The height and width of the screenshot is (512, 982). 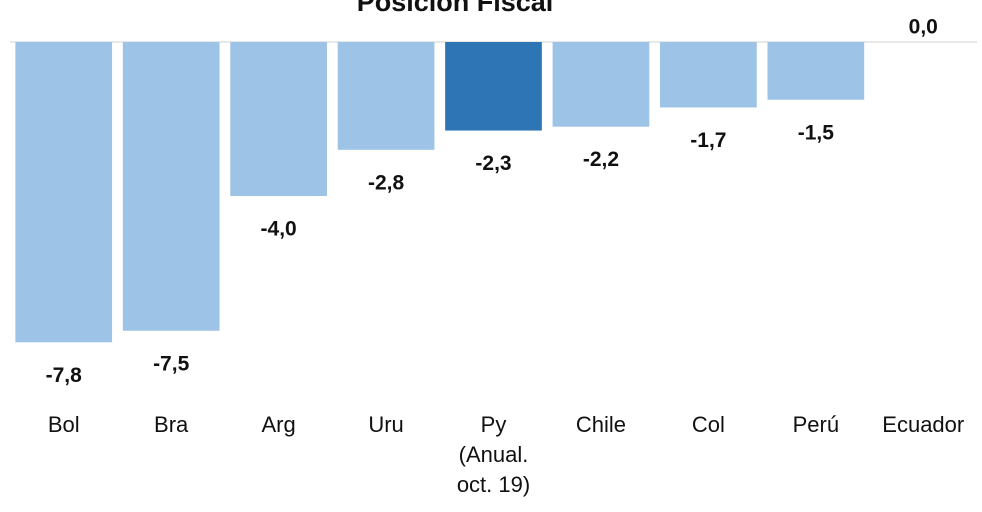 What do you see at coordinates (923, 27) in the screenshot?
I see `data-label: 0,0` at bounding box center [923, 27].